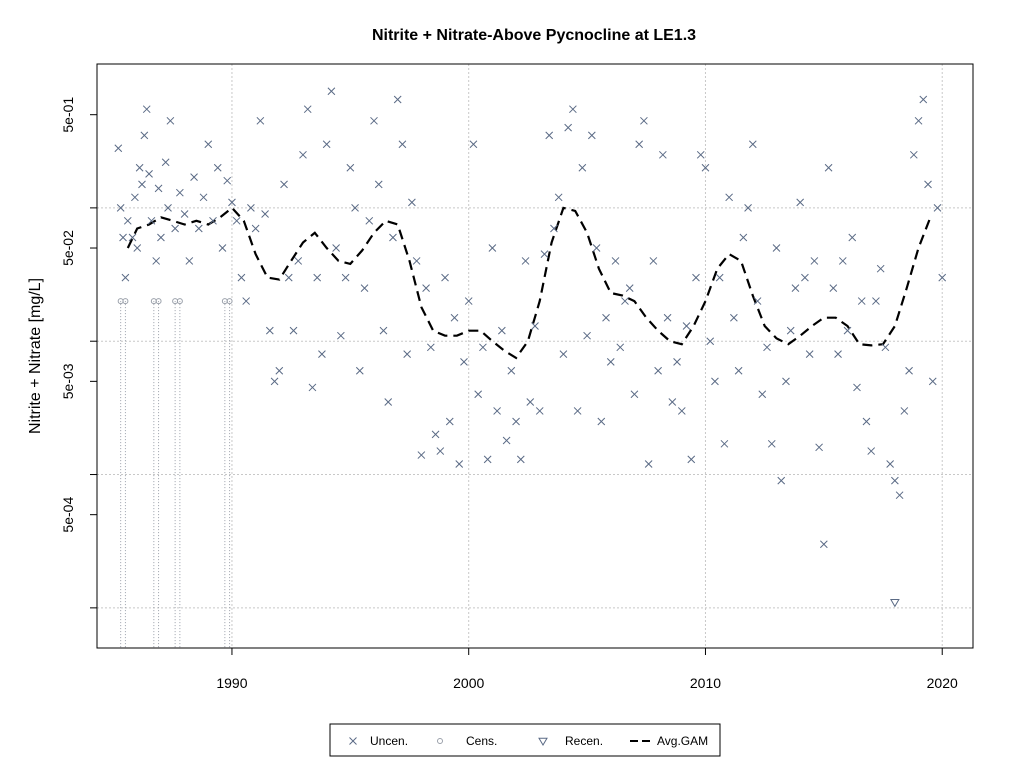  I want to click on legend-box, so click(525, 740).